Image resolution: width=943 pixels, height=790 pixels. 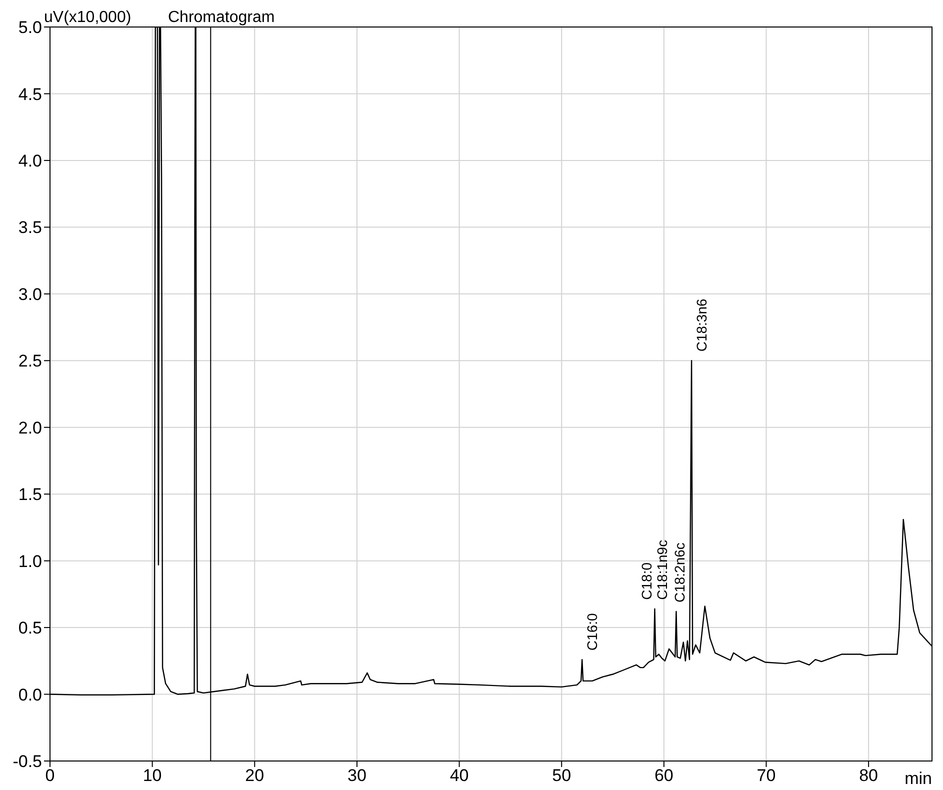 I want to click on annotation: C18:1n9c, so click(x=662, y=570).